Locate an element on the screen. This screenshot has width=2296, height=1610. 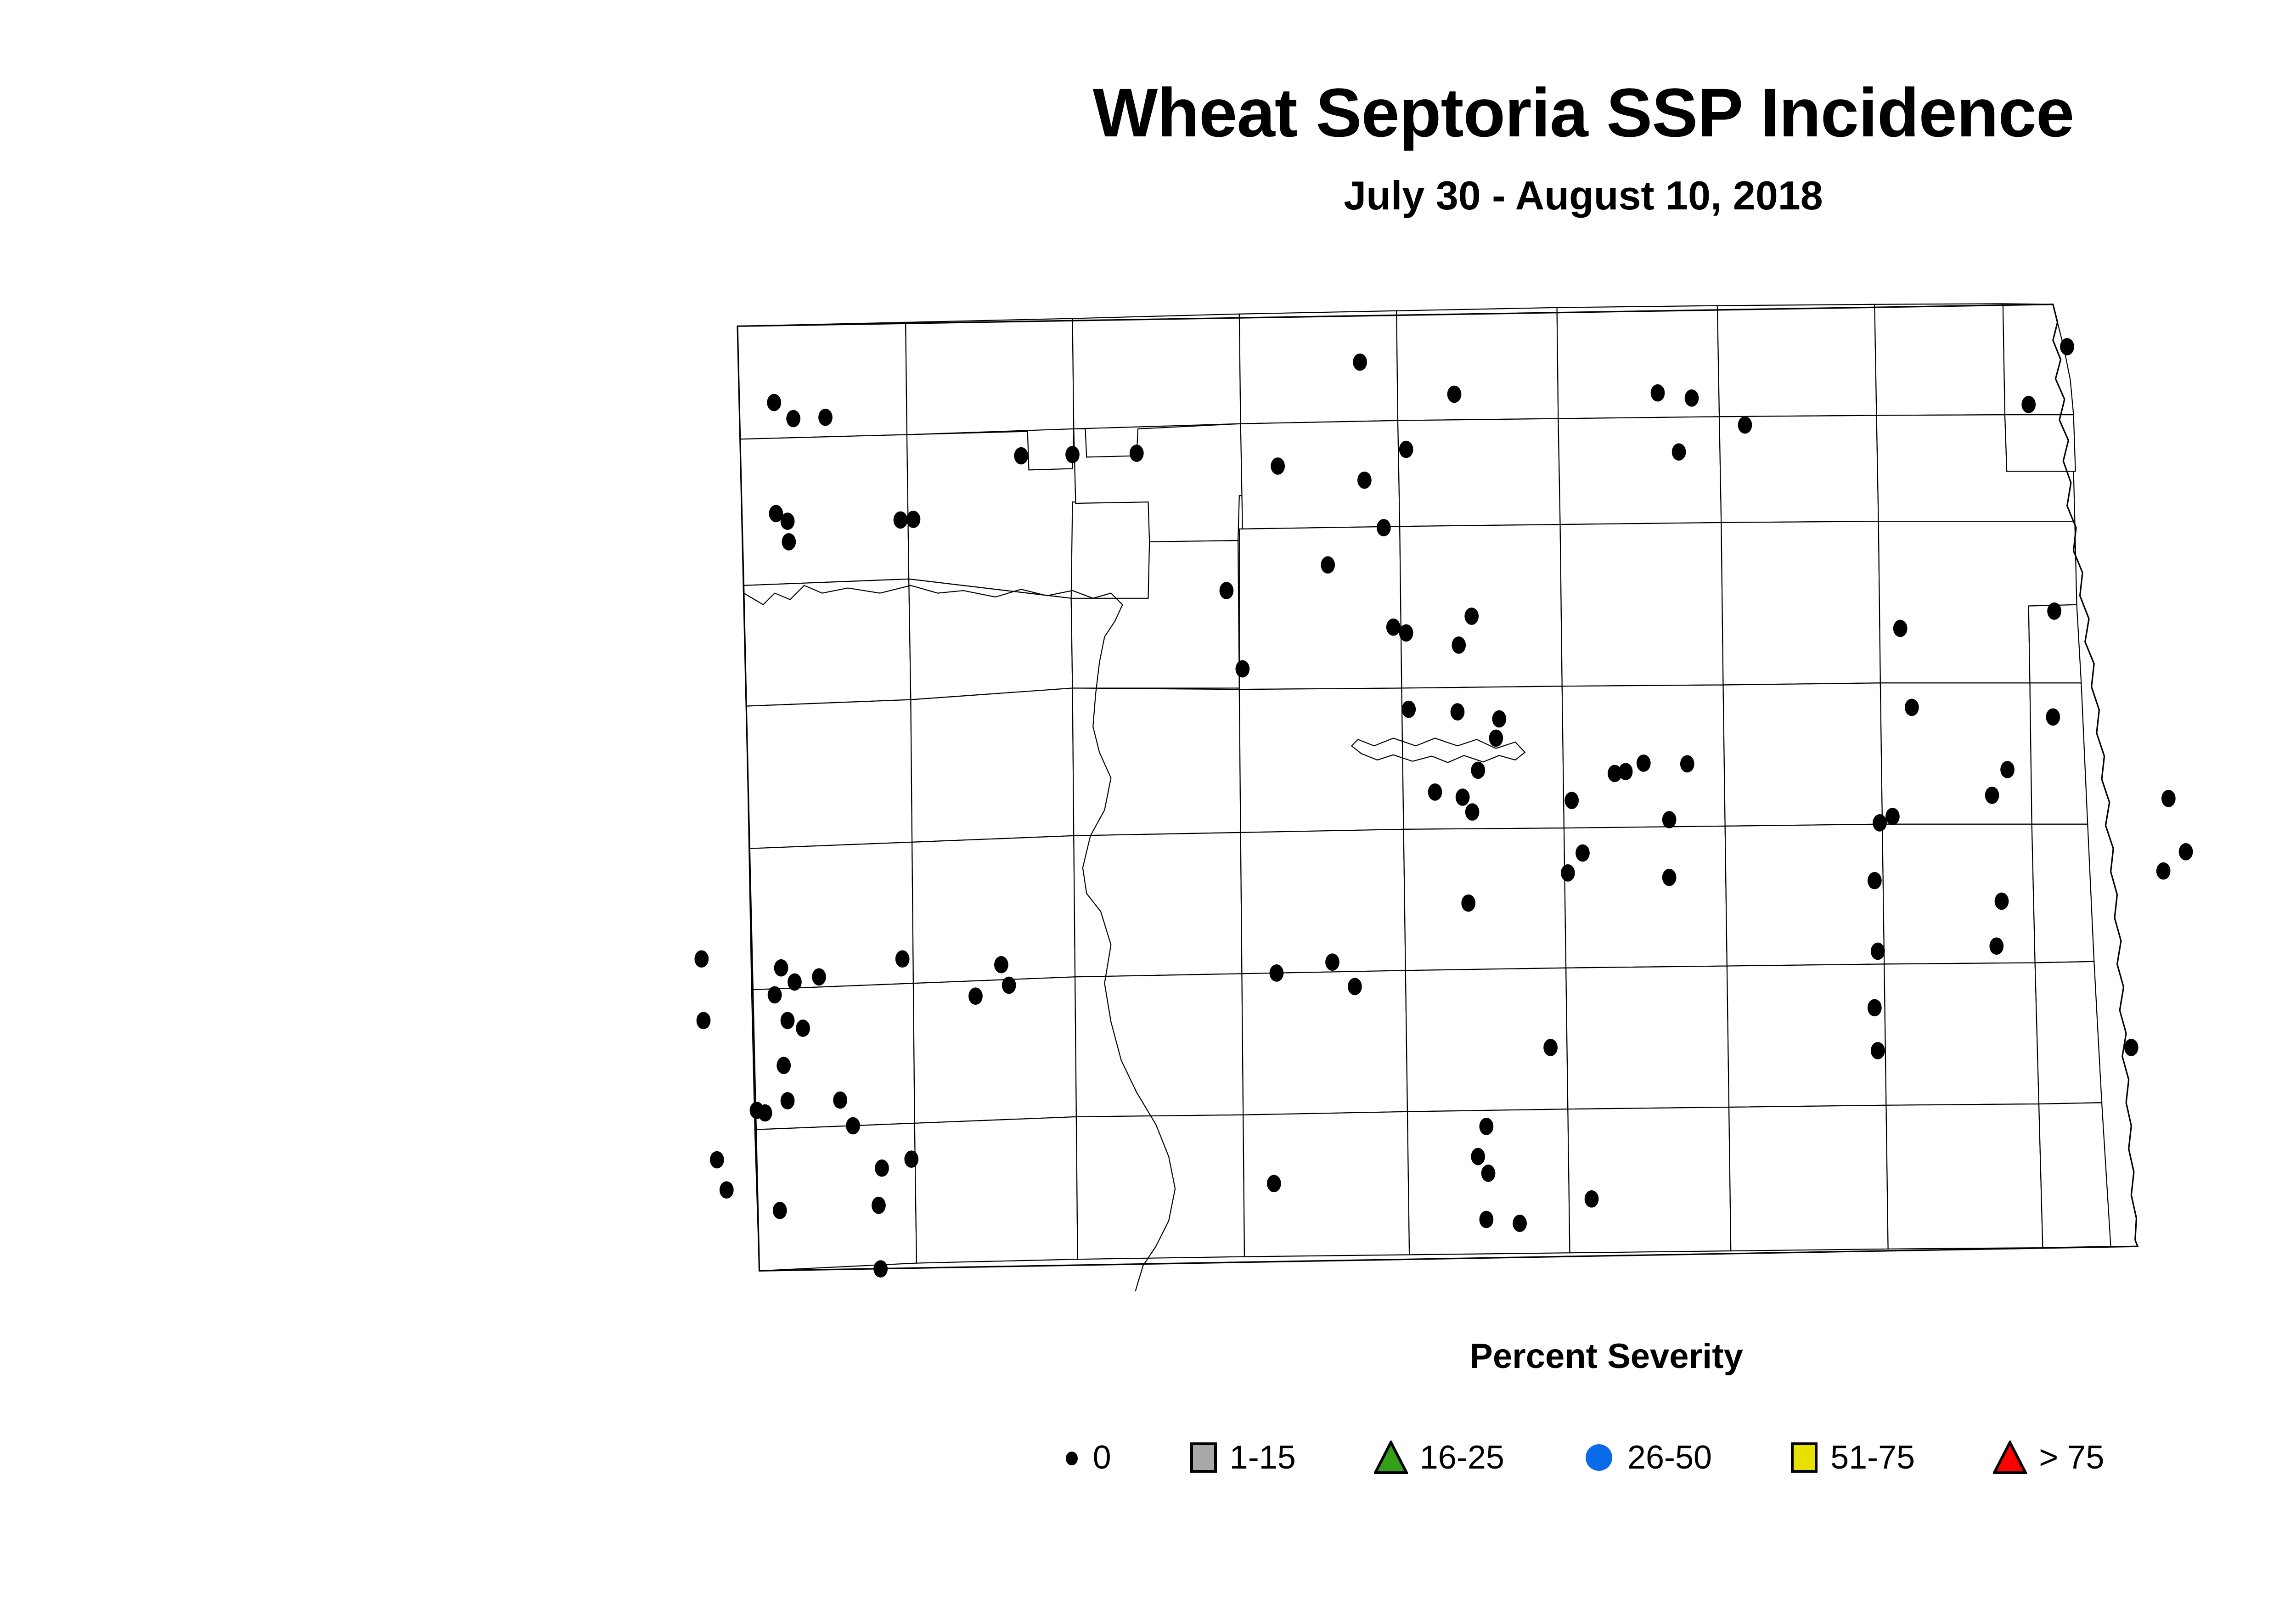
legend-item: 16-25 is located at coordinates (1439, 1458).